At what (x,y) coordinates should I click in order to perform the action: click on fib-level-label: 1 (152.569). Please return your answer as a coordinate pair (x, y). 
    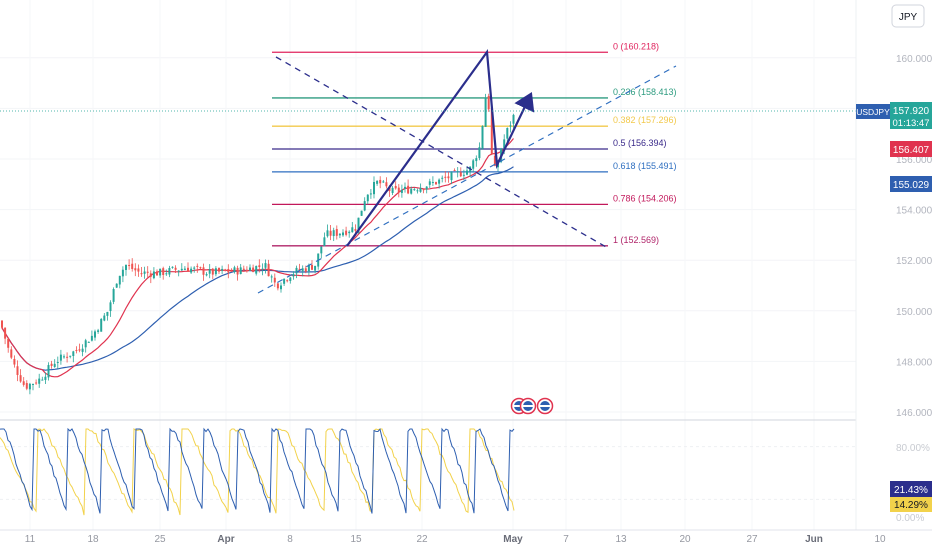
    Looking at the image, I should click on (636, 240).